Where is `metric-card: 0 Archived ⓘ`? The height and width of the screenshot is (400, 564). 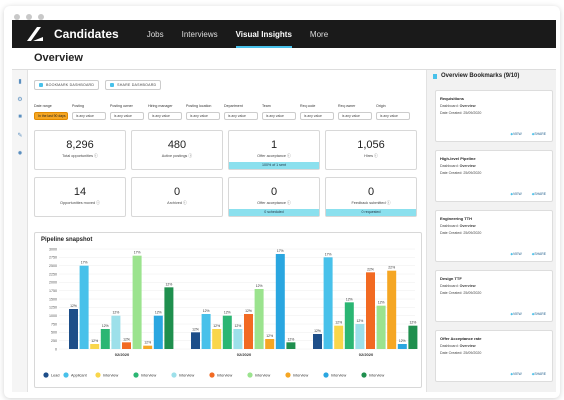
metric-card: 0 Archived ⓘ is located at coordinates (177, 197).